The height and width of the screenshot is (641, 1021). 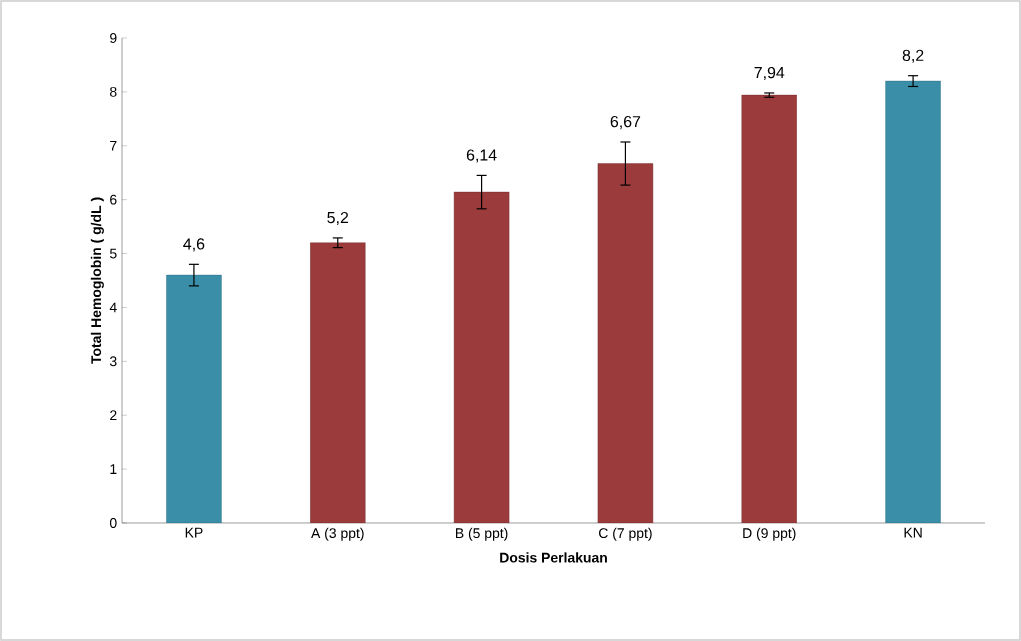 I want to click on y-tick-label: 0, so click(x=113, y=523).